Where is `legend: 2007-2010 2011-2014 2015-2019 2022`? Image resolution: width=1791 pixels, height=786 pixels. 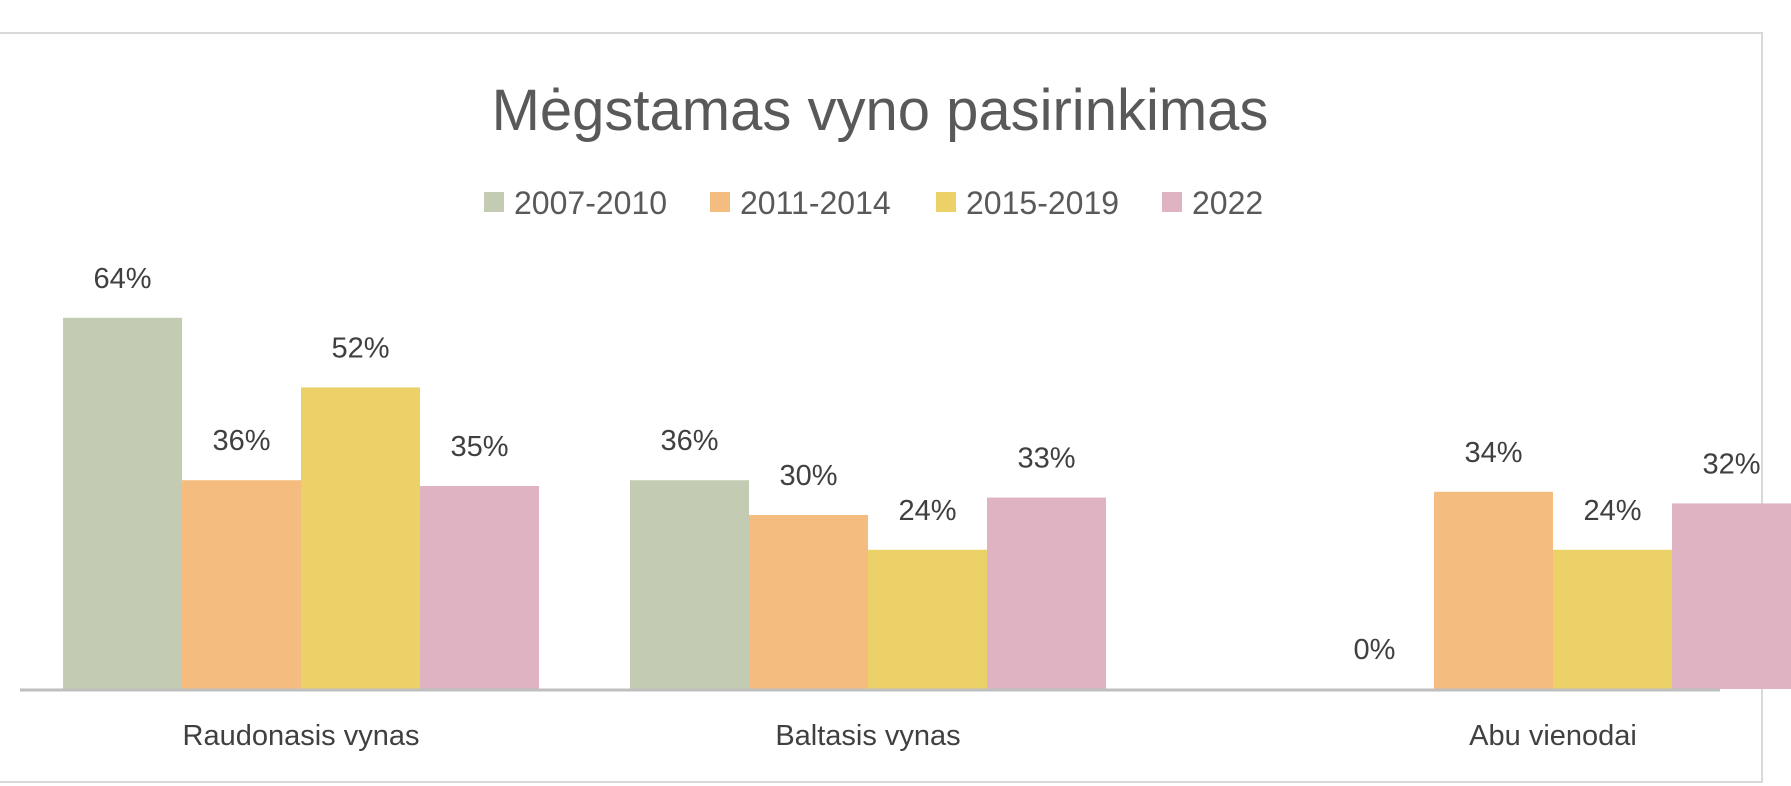
legend: 2007-2010 2011-2014 2015-2019 2022 is located at coordinates (873, 203).